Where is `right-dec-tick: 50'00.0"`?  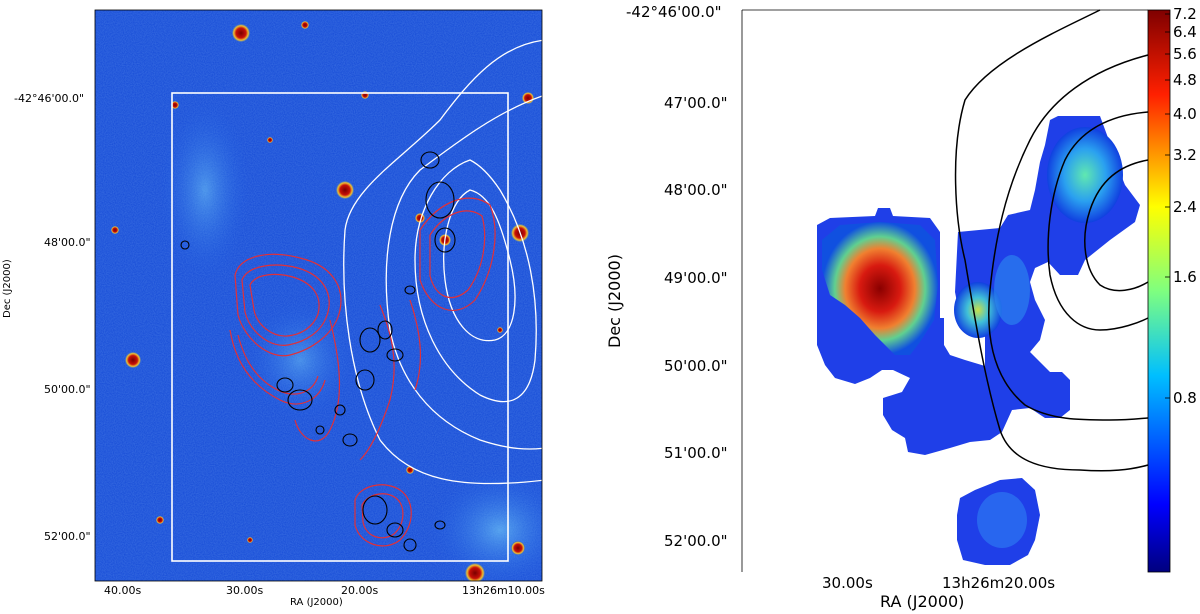
right-dec-tick: 50'00.0" is located at coordinates (696, 366).